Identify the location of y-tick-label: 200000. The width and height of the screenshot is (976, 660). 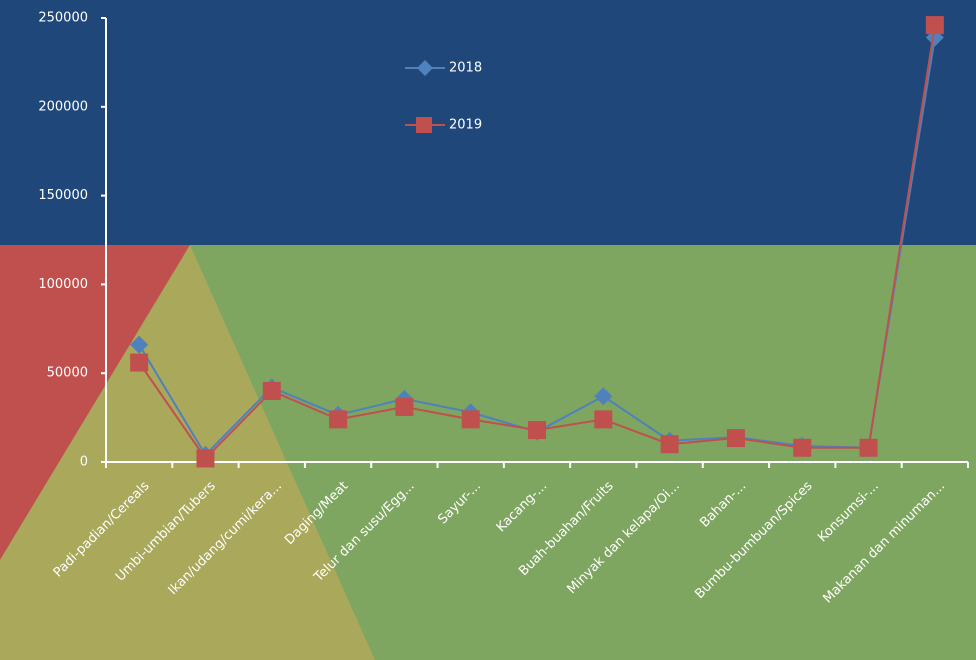
(63, 106).